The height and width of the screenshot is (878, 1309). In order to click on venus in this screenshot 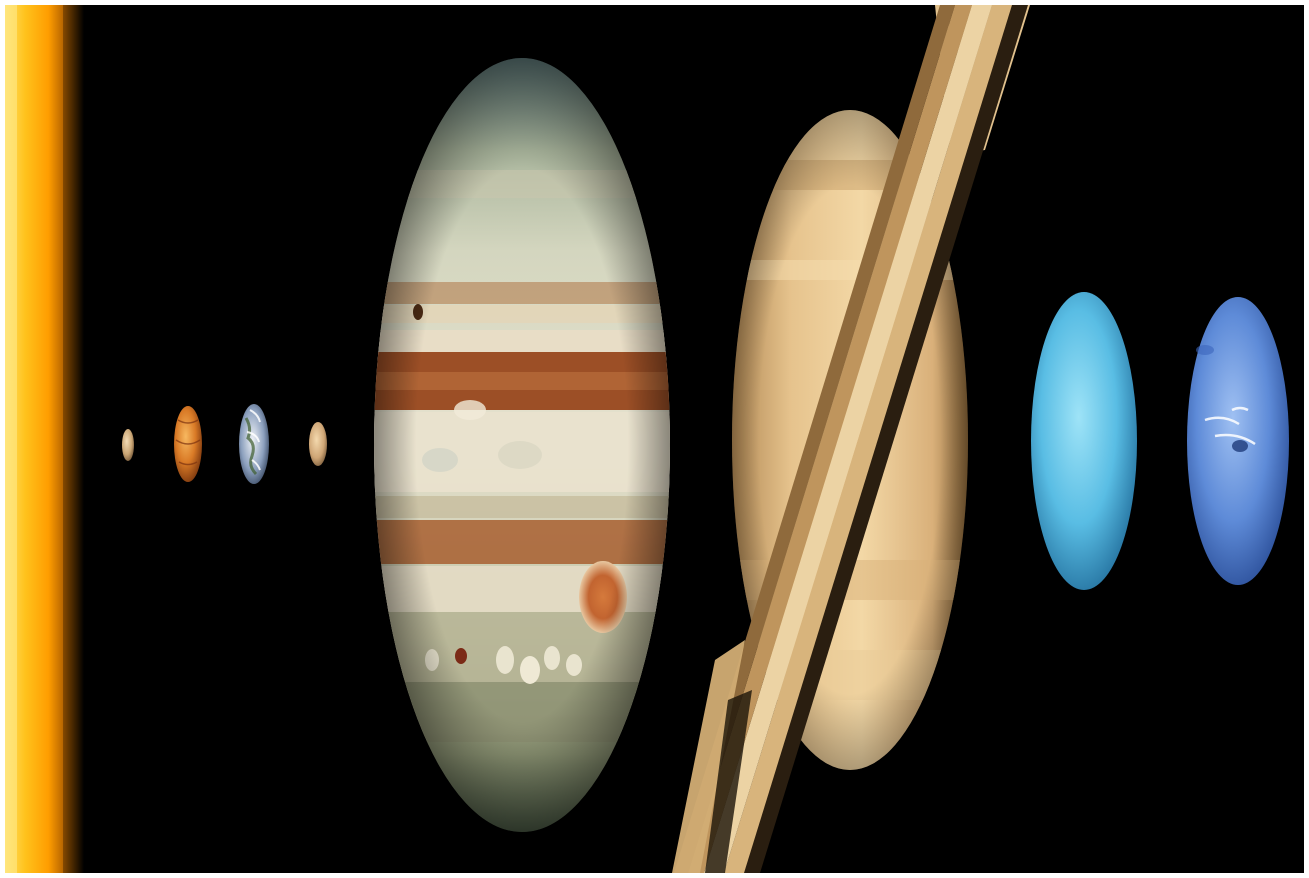, I will do `click(188, 444)`.